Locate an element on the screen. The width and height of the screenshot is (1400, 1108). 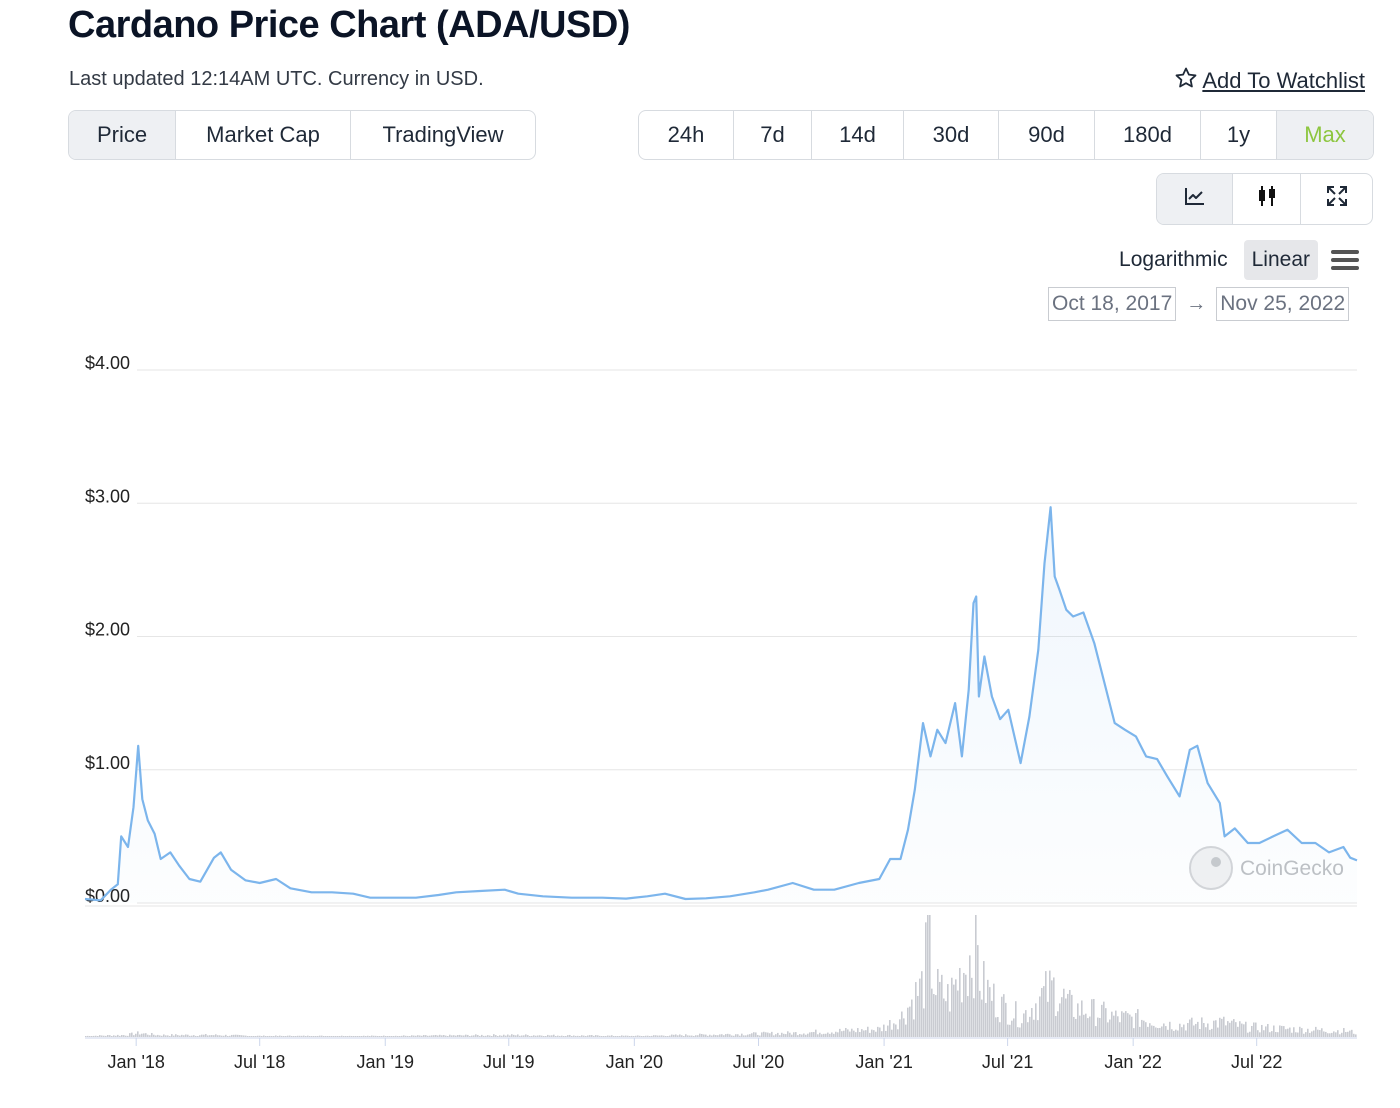
range-max-button: Max is located at coordinates (1324, 135).